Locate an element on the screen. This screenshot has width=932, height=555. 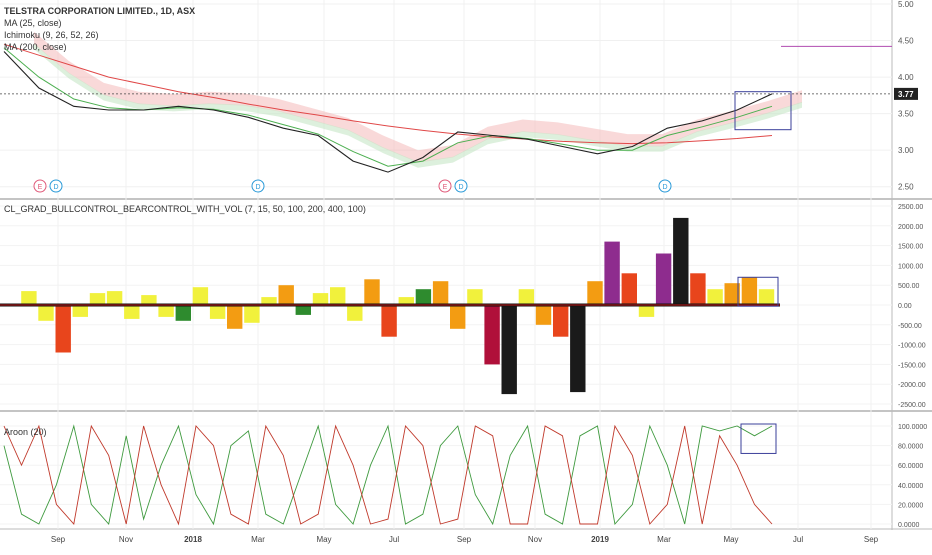
event-marker-label: E is located at coordinates (40, 187).